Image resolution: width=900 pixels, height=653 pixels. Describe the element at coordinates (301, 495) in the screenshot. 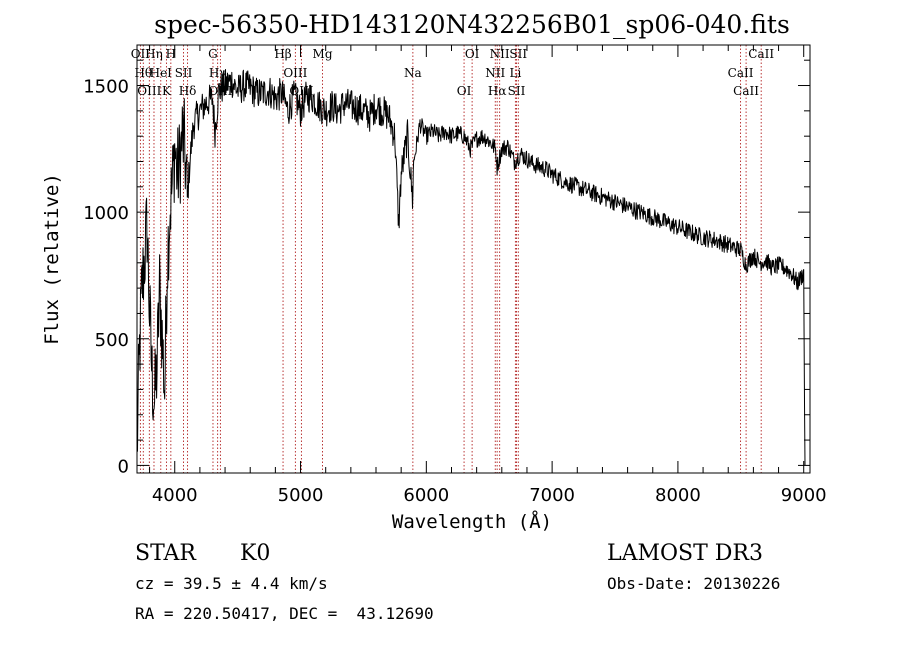

I see `x-tick-label: 5000` at that location.